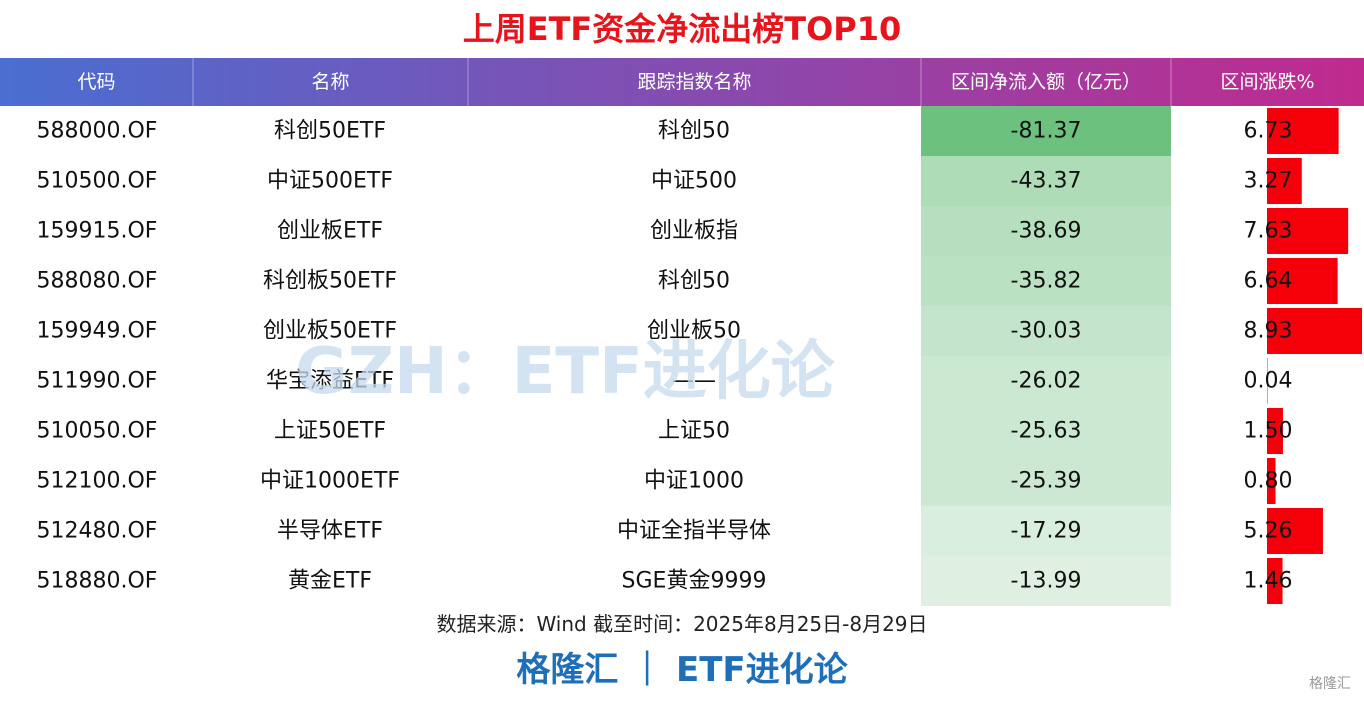 The image size is (1364, 701). I want to click on header-cell: 跟踪指数名称, so click(694, 82).